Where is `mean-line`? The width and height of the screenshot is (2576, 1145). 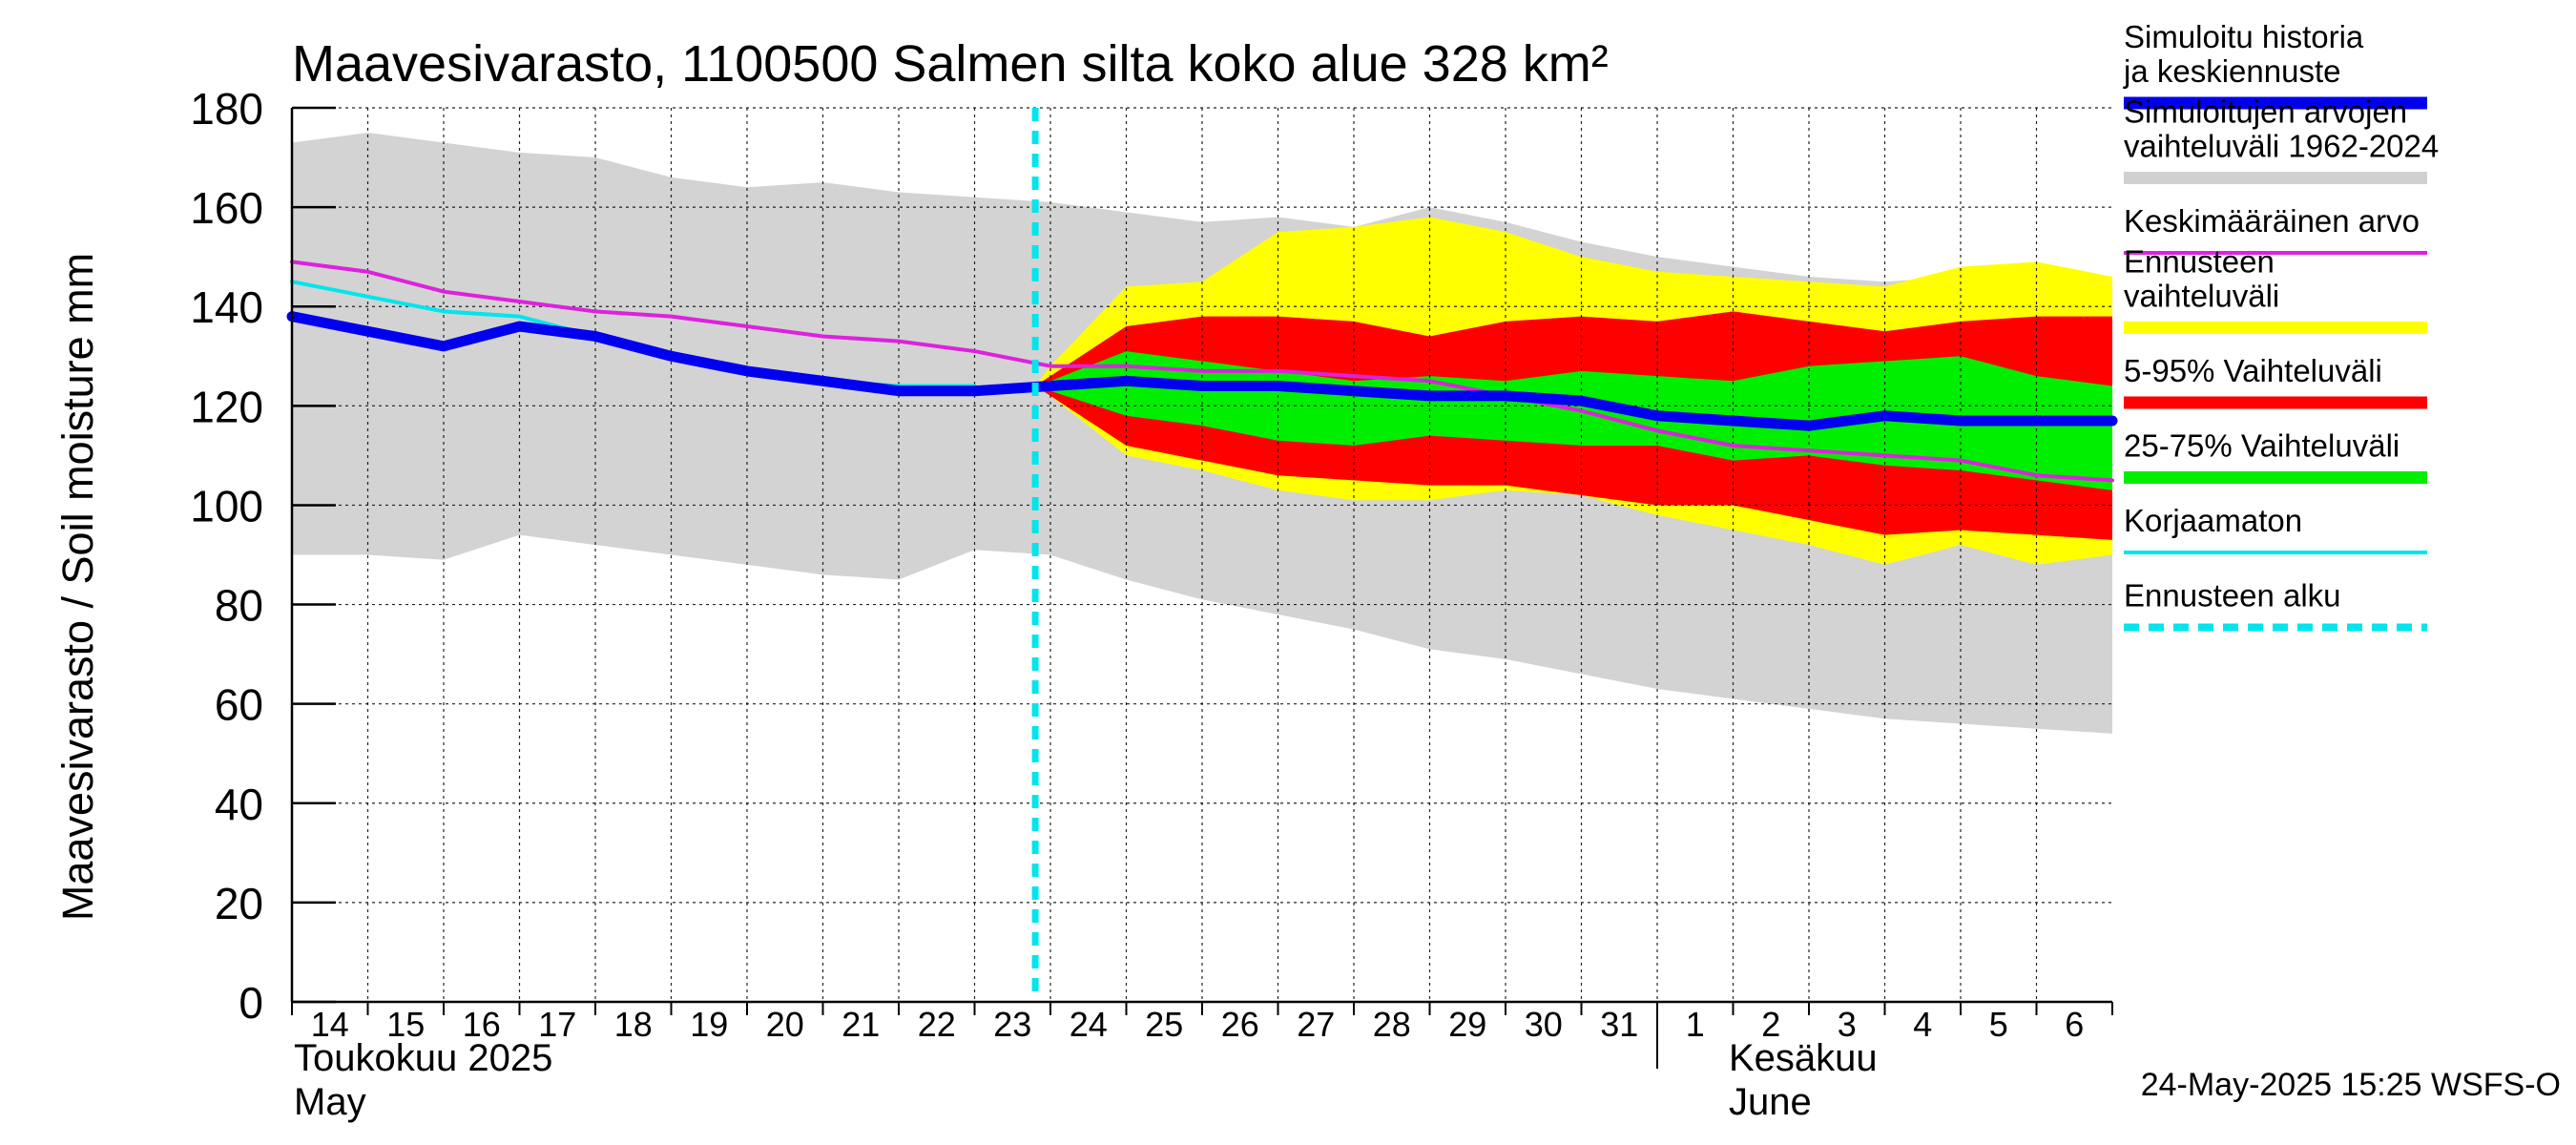 mean-line is located at coordinates (1202, 371).